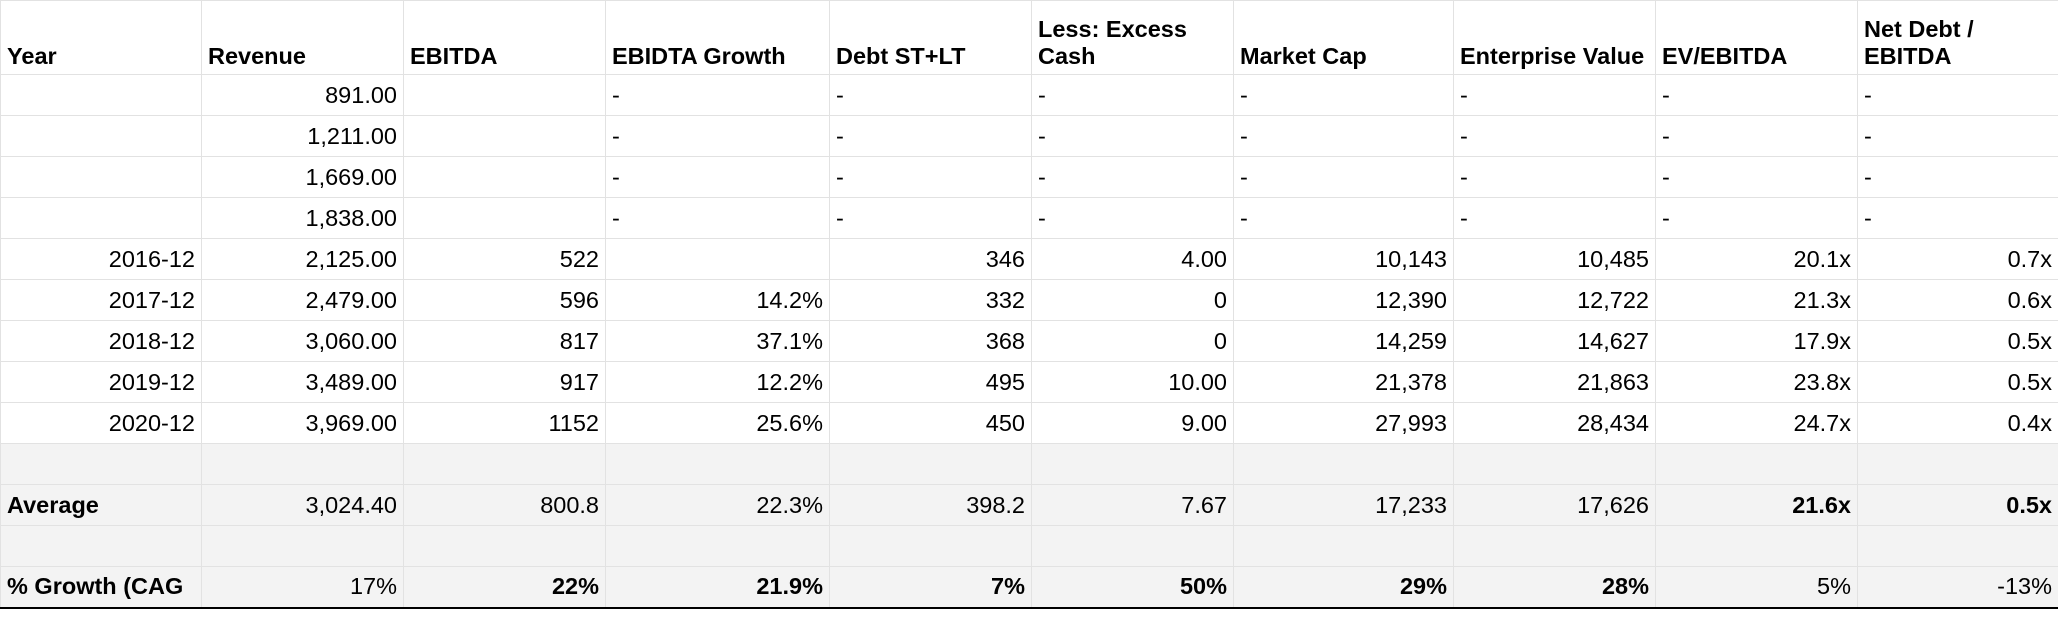  Describe the element at coordinates (1343, 37) in the screenshot. I see `header-market-cap: Market Cap` at that location.